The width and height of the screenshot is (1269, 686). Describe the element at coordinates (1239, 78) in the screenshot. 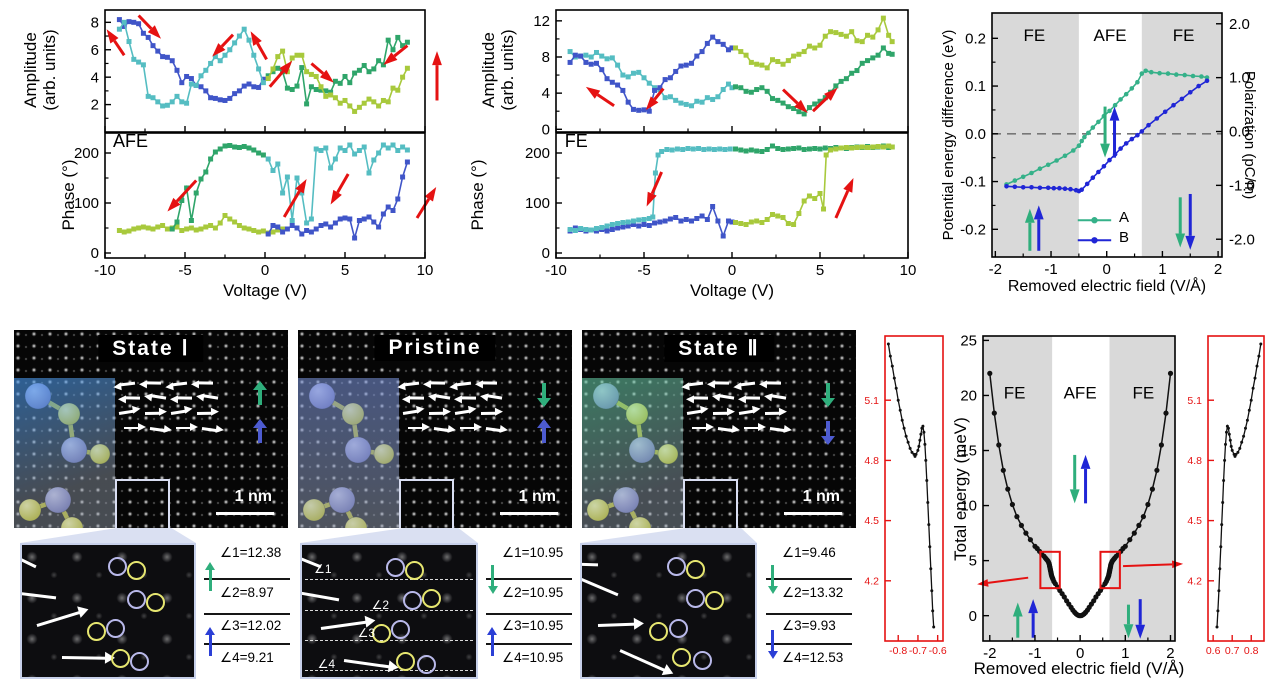

I see `svg-text: 1.0` at that location.